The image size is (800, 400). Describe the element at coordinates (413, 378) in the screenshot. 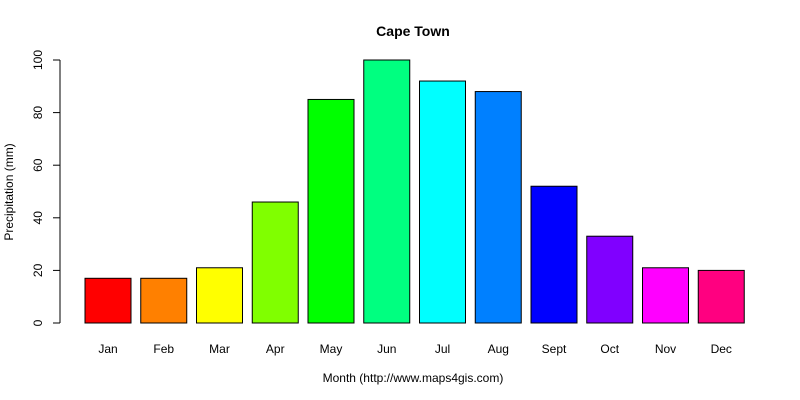

I see `x-axis-label: Month (http://www.maps4gis.com)` at that location.